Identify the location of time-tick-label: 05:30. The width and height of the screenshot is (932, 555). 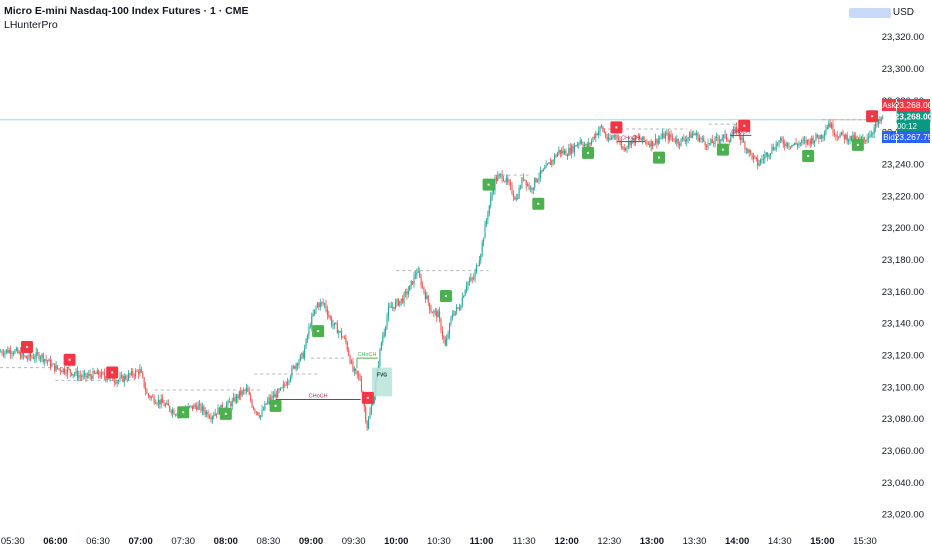
(13, 541).